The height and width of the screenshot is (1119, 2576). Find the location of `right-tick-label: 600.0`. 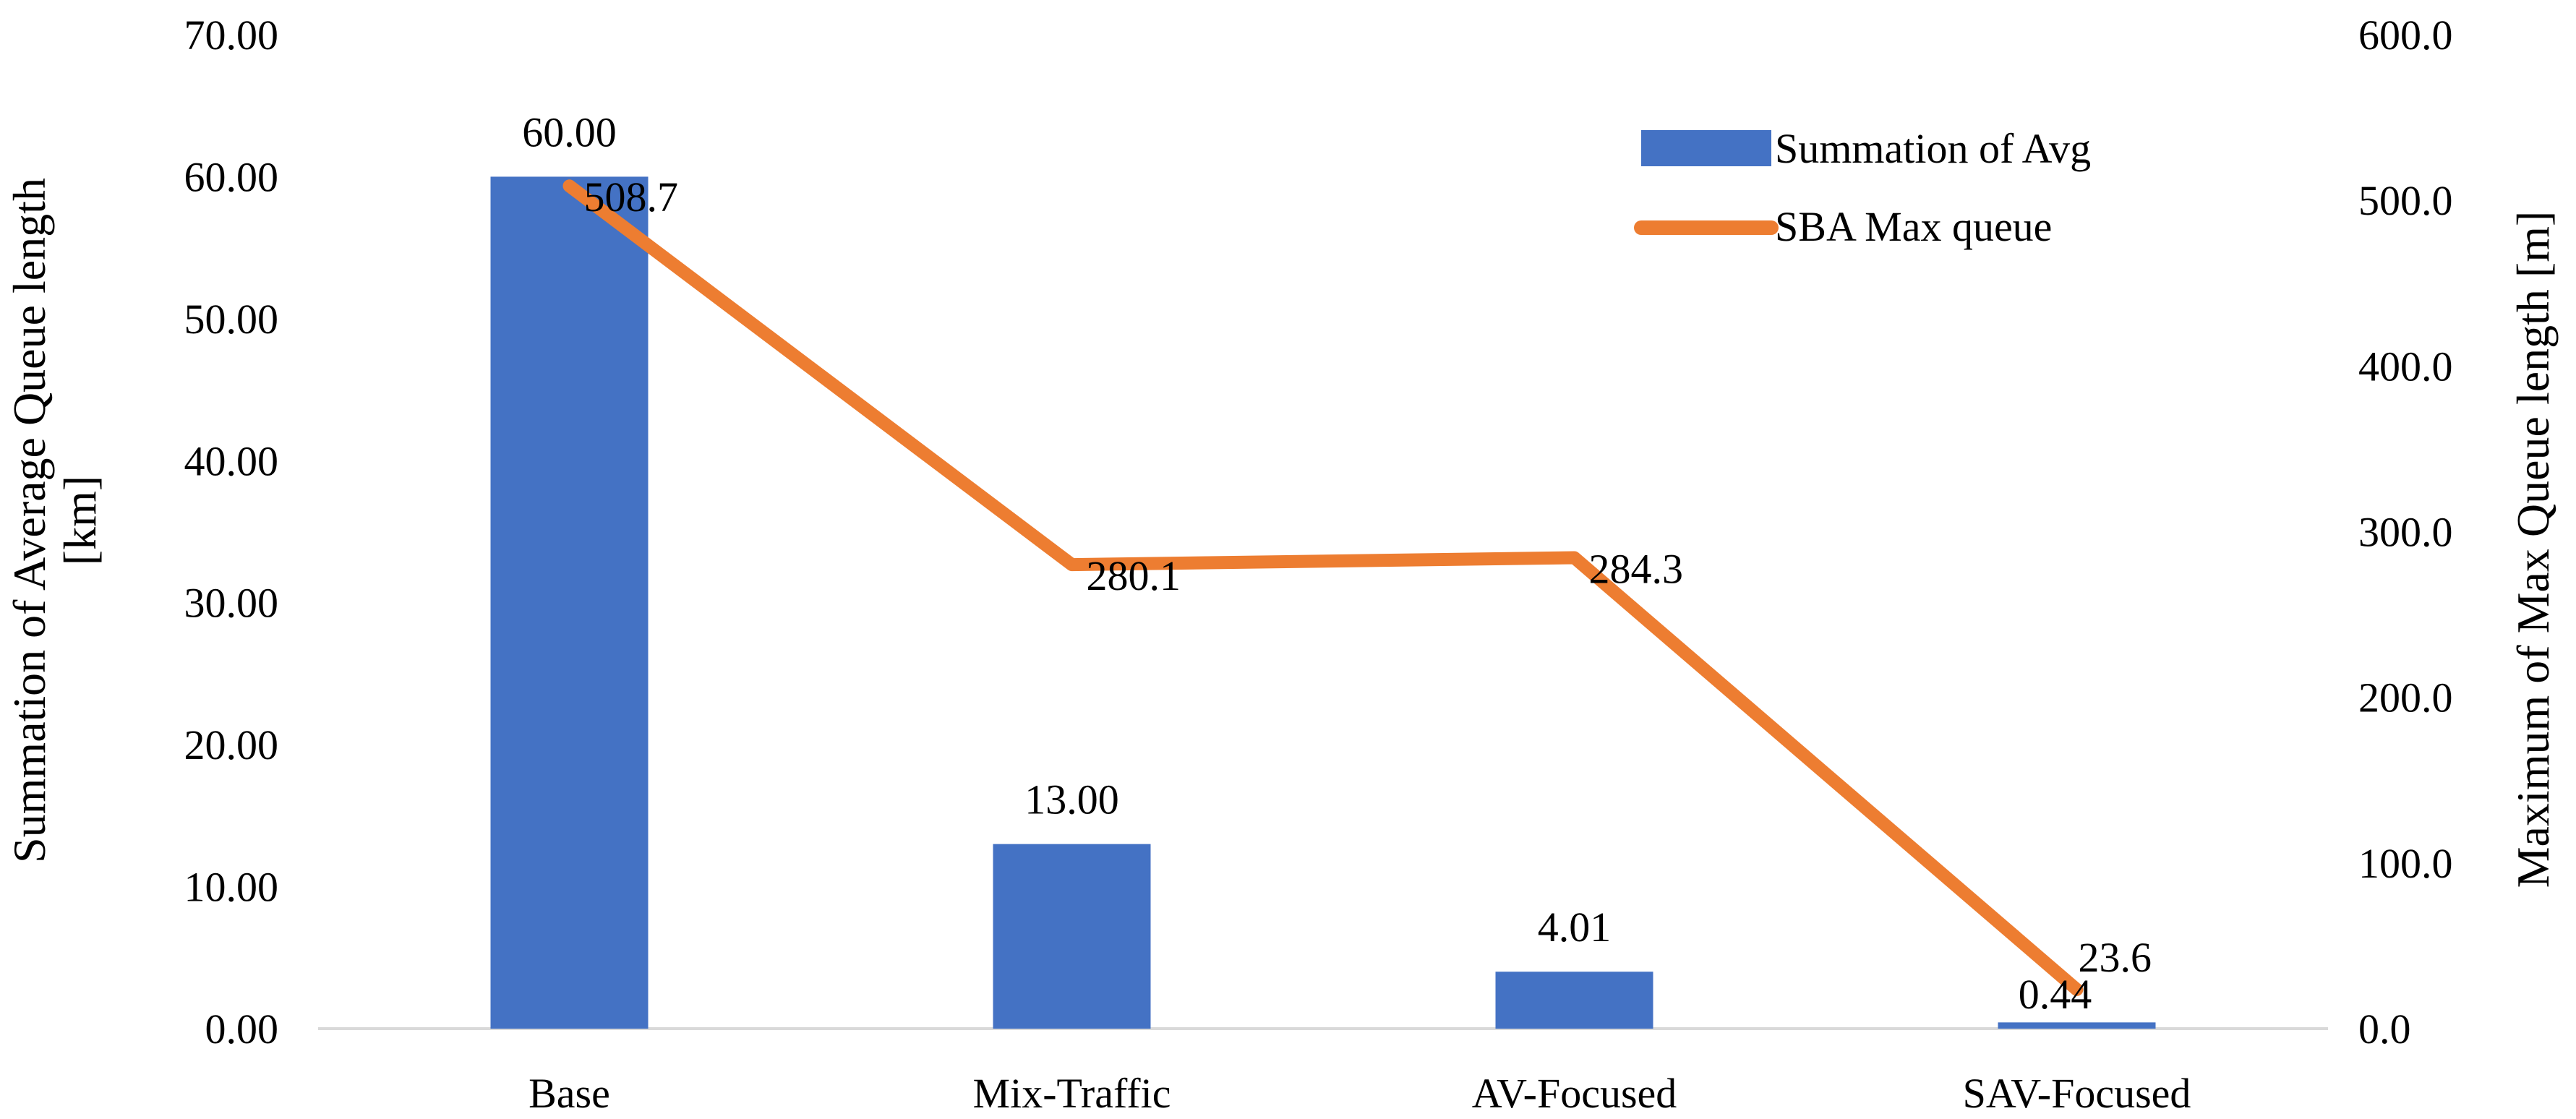

right-tick-label: 600.0 is located at coordinates (2405, 35).